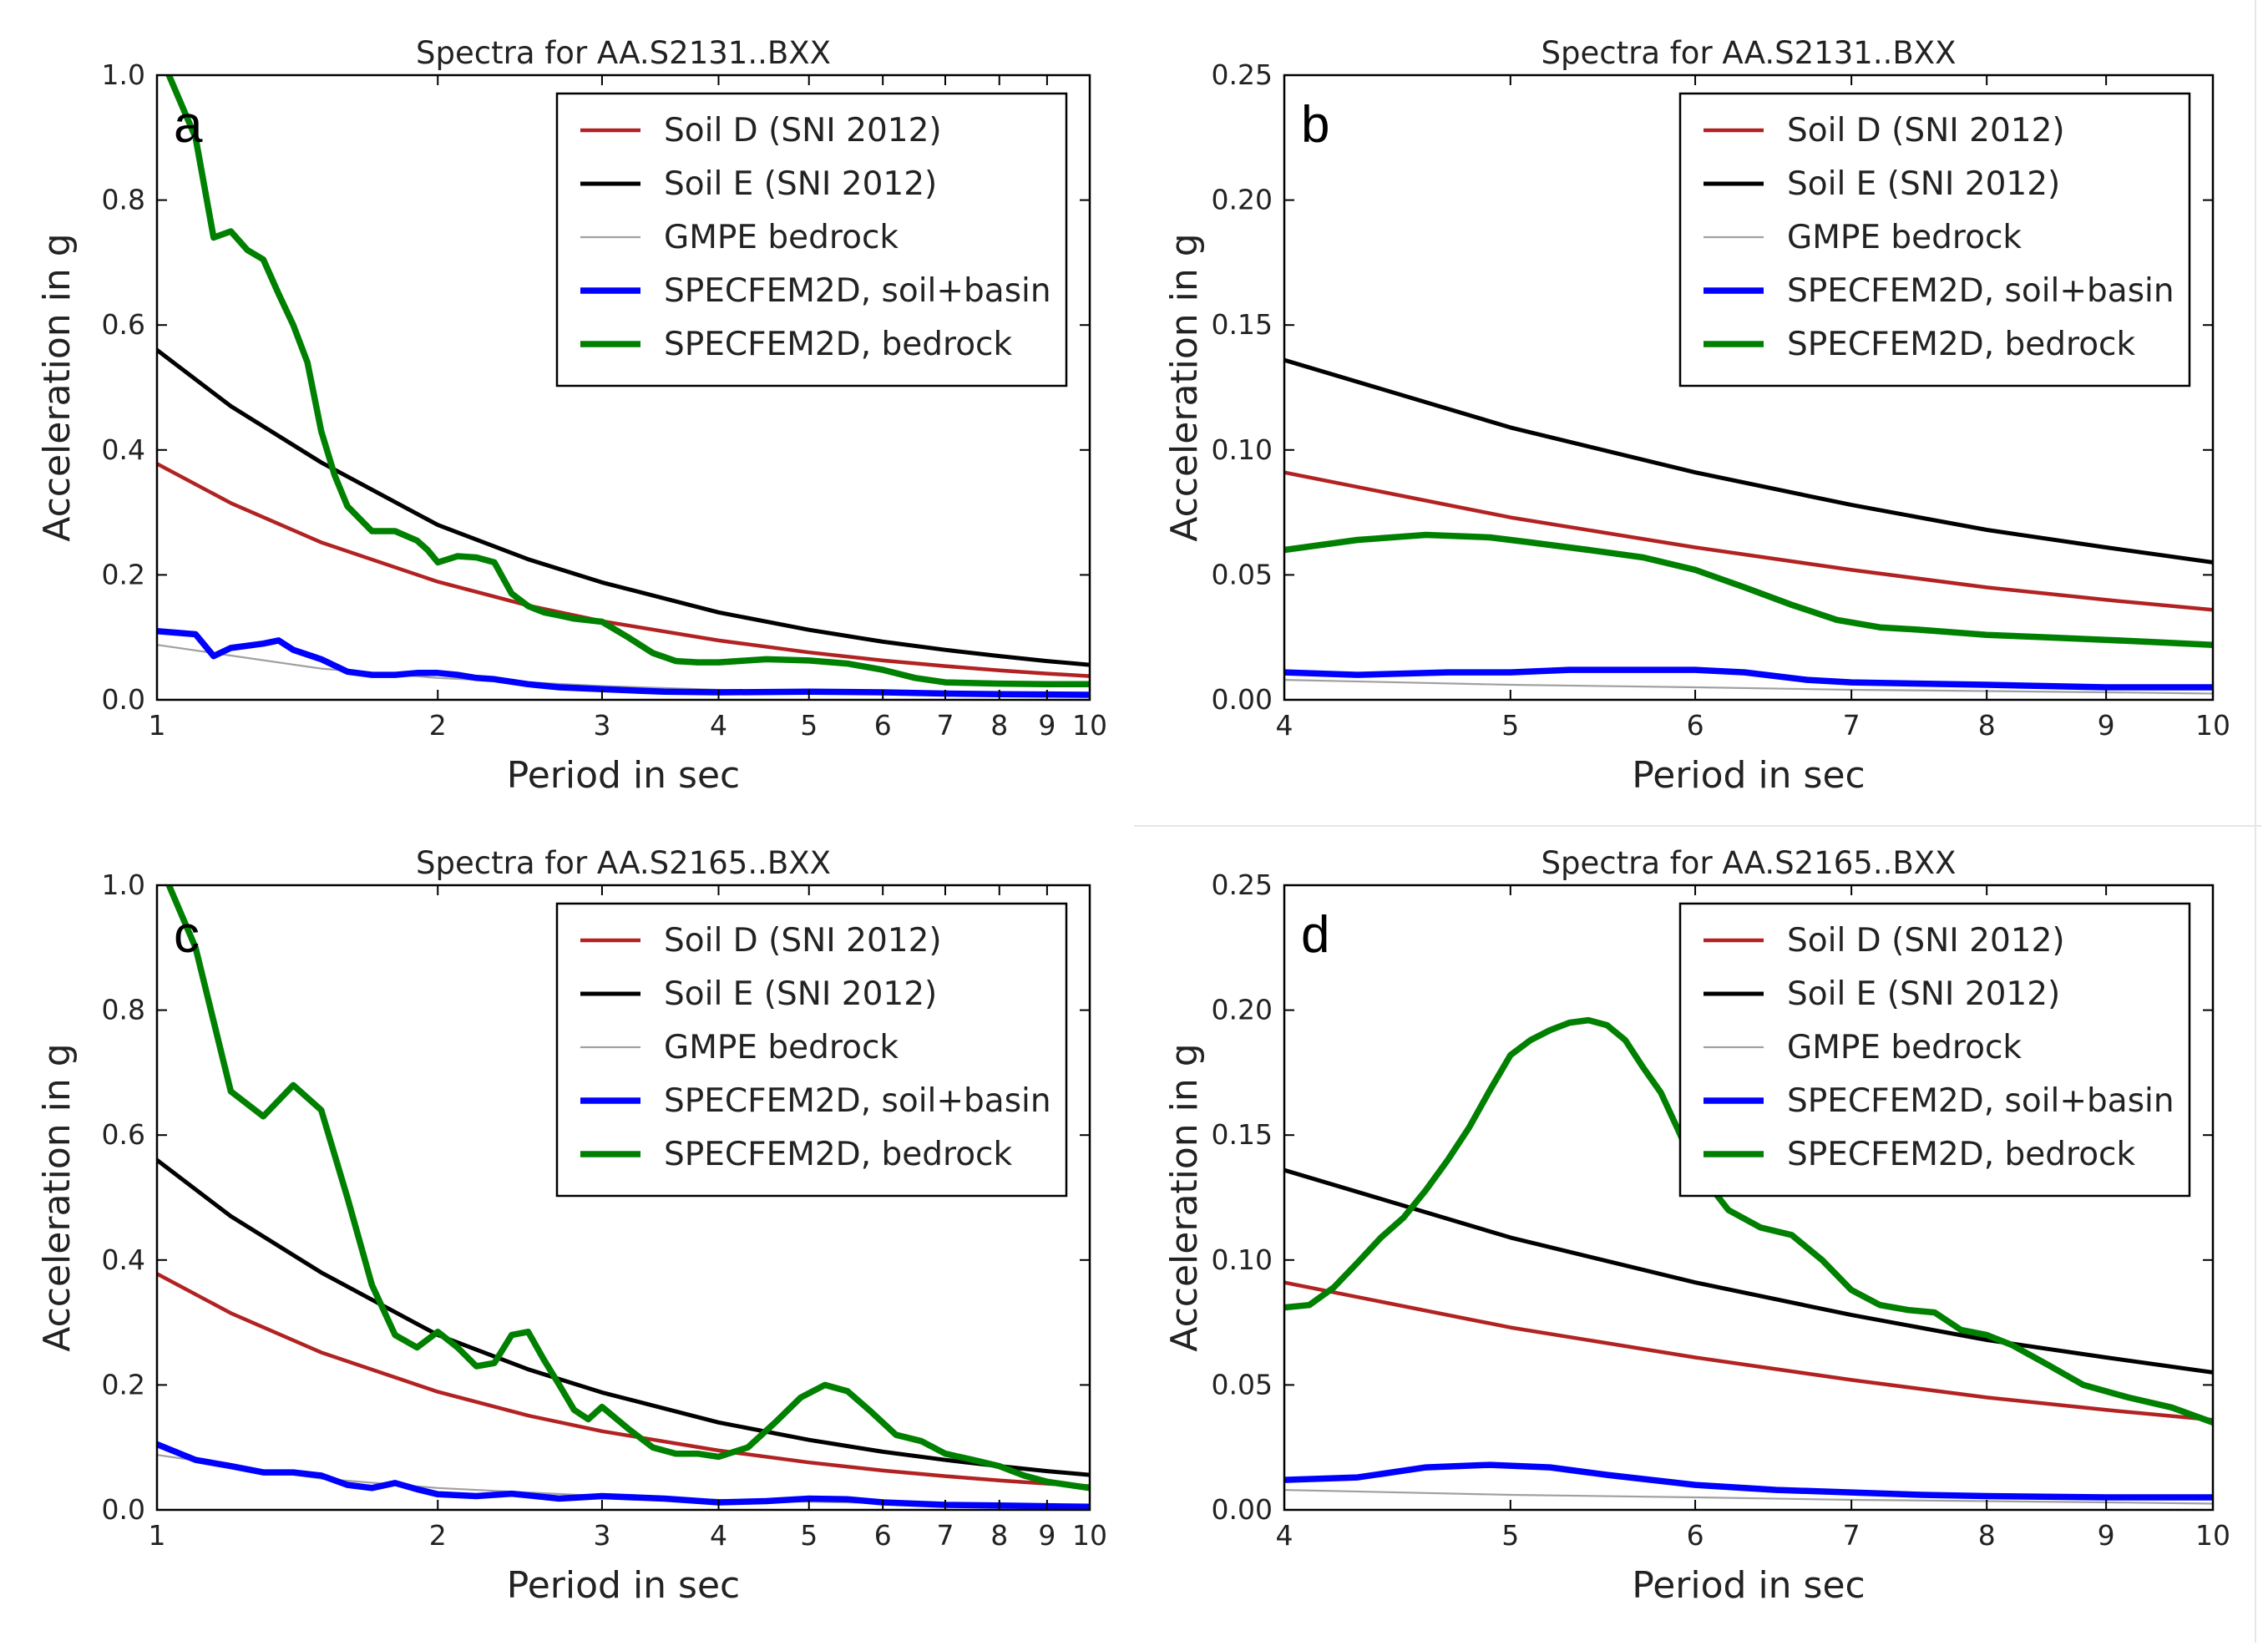 This screenshot has height=1646, width=2268. I want to click on y-tick-label: 0.15, so click(1242, 1134).